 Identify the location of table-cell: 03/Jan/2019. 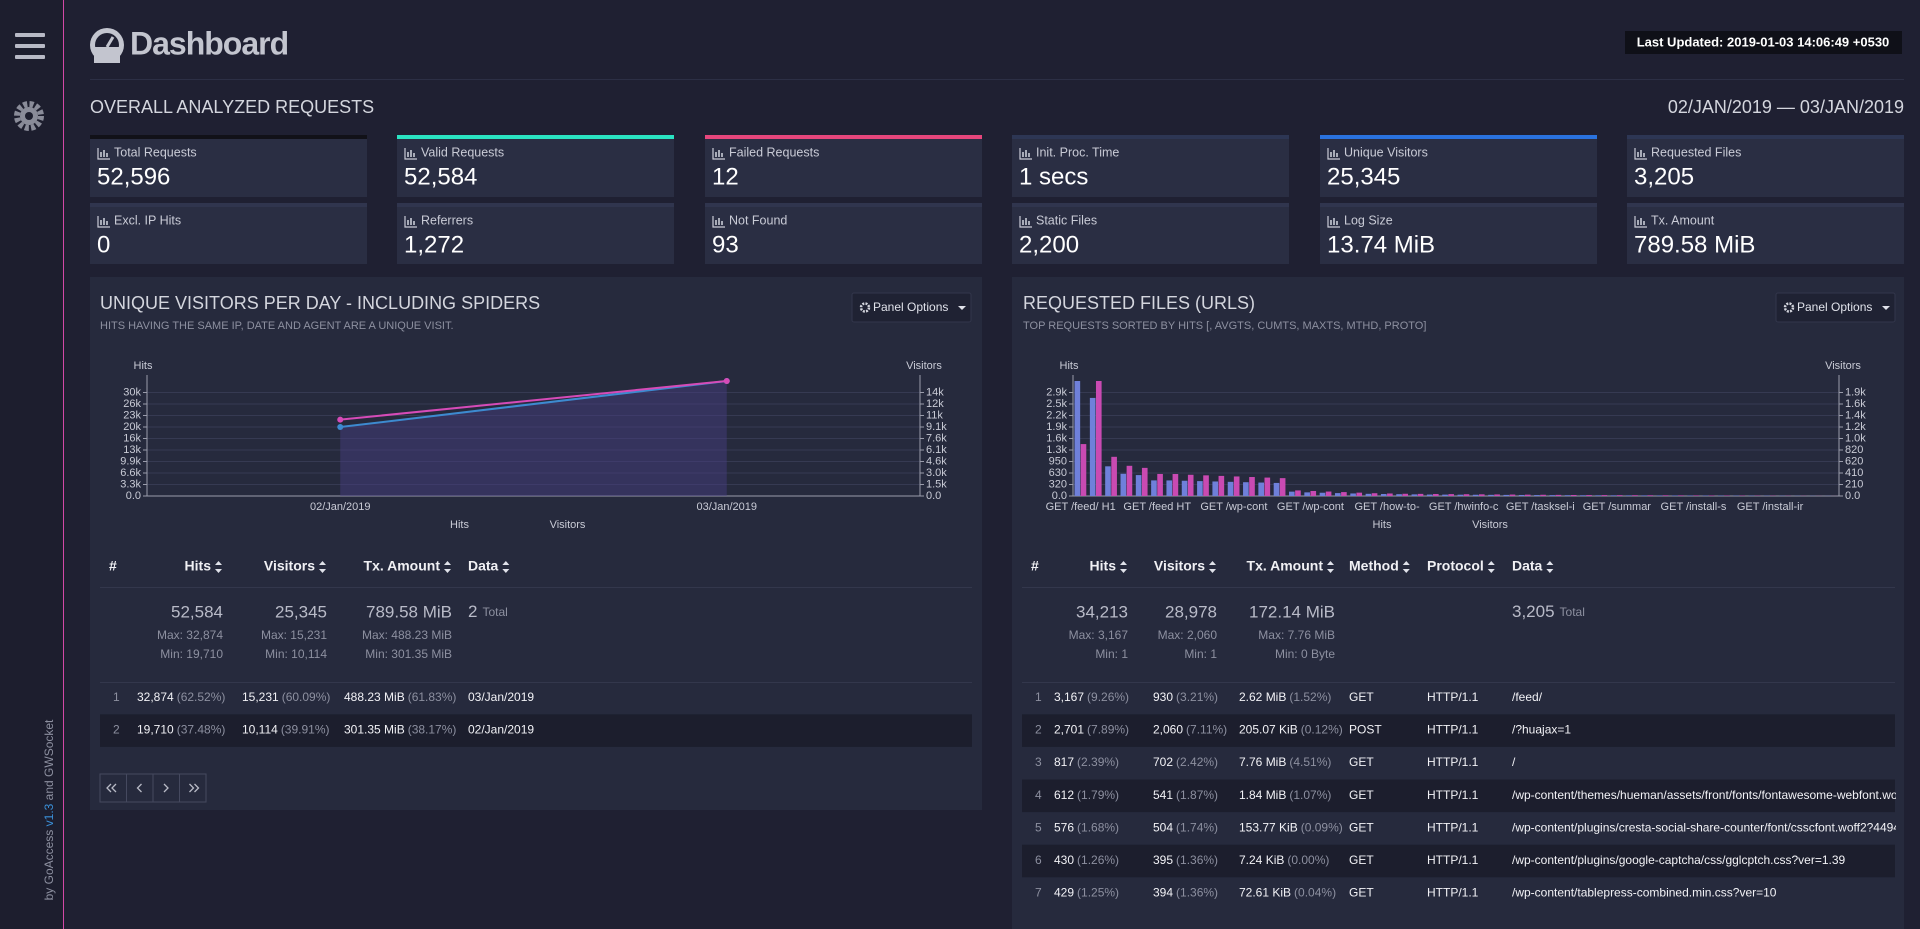
(501, 697).